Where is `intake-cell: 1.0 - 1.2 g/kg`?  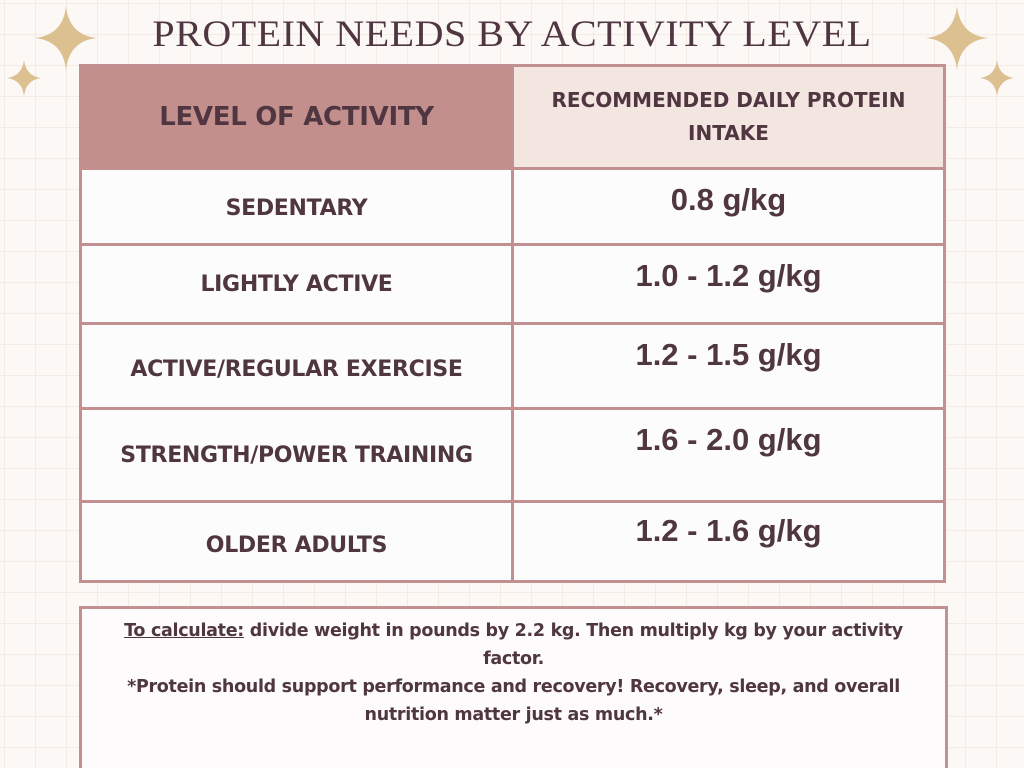 intake-cell: 1.0 - 1.2 g/kg is located at coordinates (728, 275).